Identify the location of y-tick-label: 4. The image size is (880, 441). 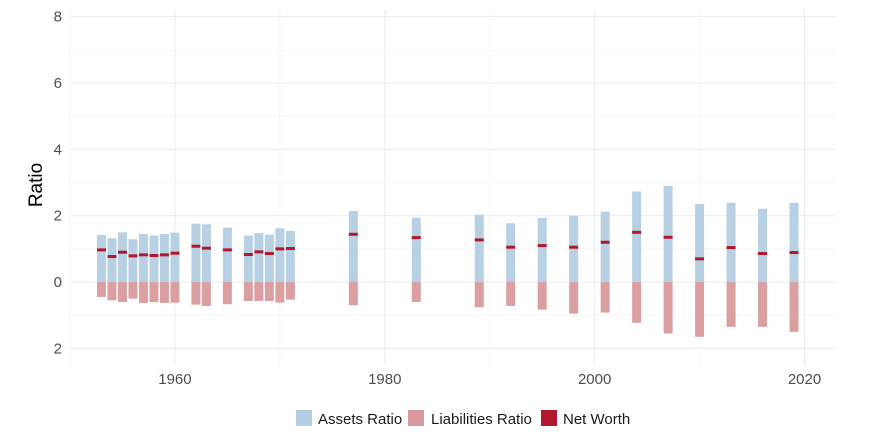
(58, 149).